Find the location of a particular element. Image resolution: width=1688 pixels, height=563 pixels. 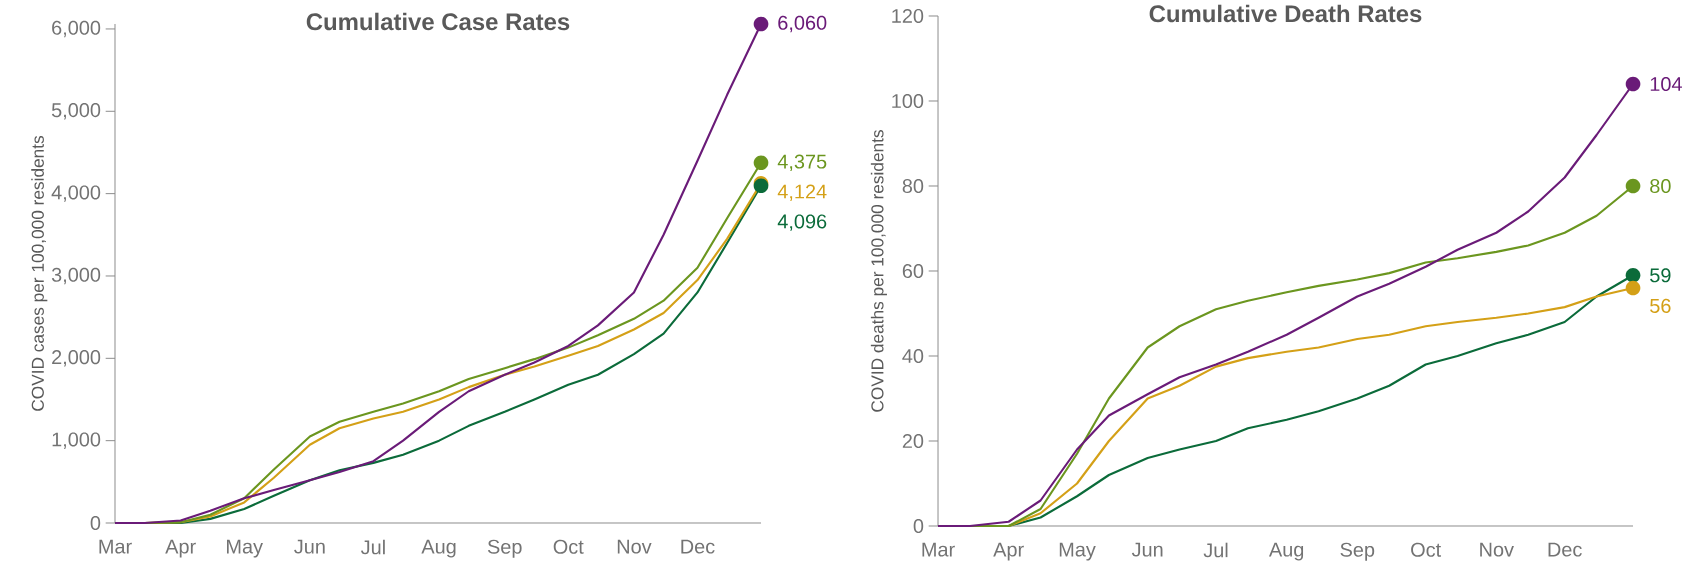

y-tick-label: 40 is located at coordinates (913, 356).